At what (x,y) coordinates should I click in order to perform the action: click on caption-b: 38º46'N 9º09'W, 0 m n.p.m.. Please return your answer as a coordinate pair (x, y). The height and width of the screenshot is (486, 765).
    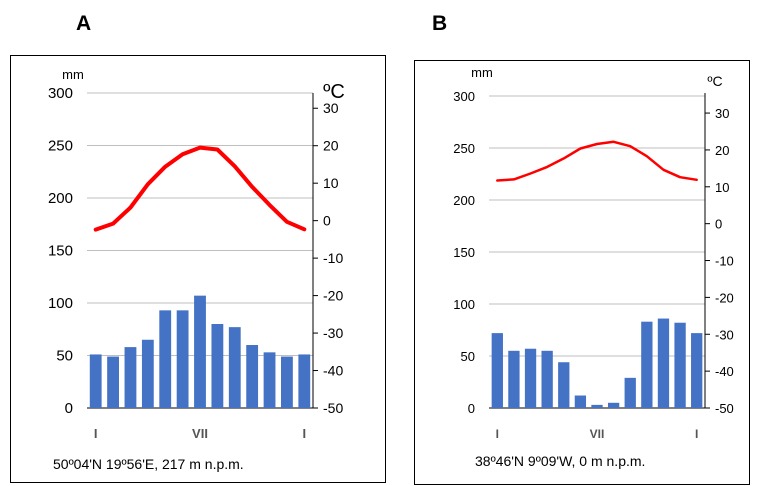
    Looking at the image, I should click on (560, 461).